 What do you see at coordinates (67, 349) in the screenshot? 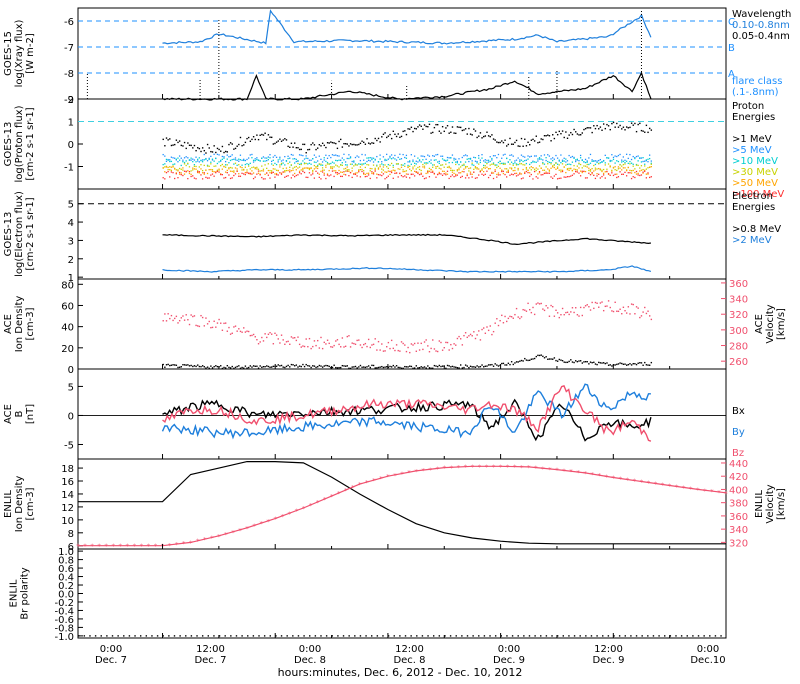
I see `y-tick-label: 20` at bounding box center [67, 349].